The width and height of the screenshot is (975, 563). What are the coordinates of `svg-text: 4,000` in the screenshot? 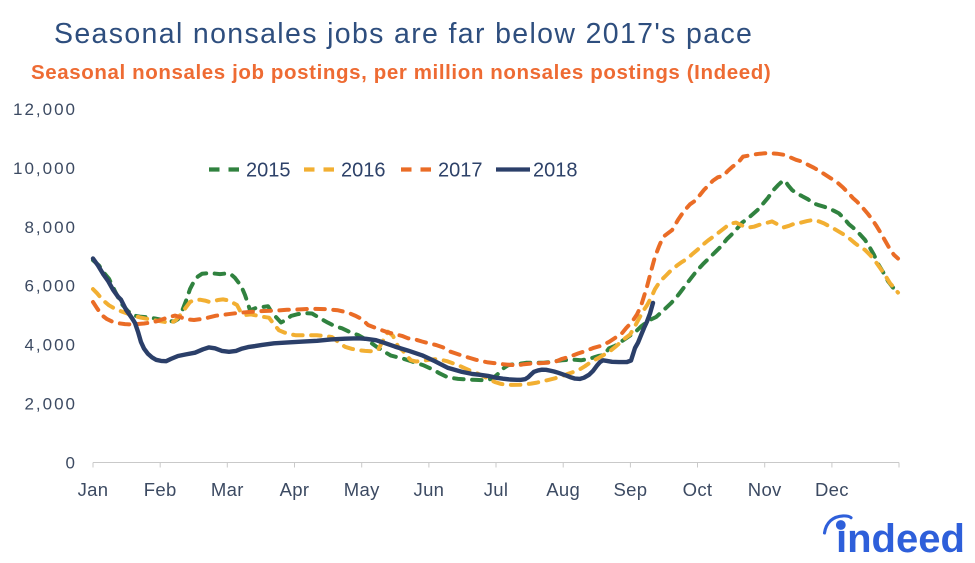 It's located at (50, 345).